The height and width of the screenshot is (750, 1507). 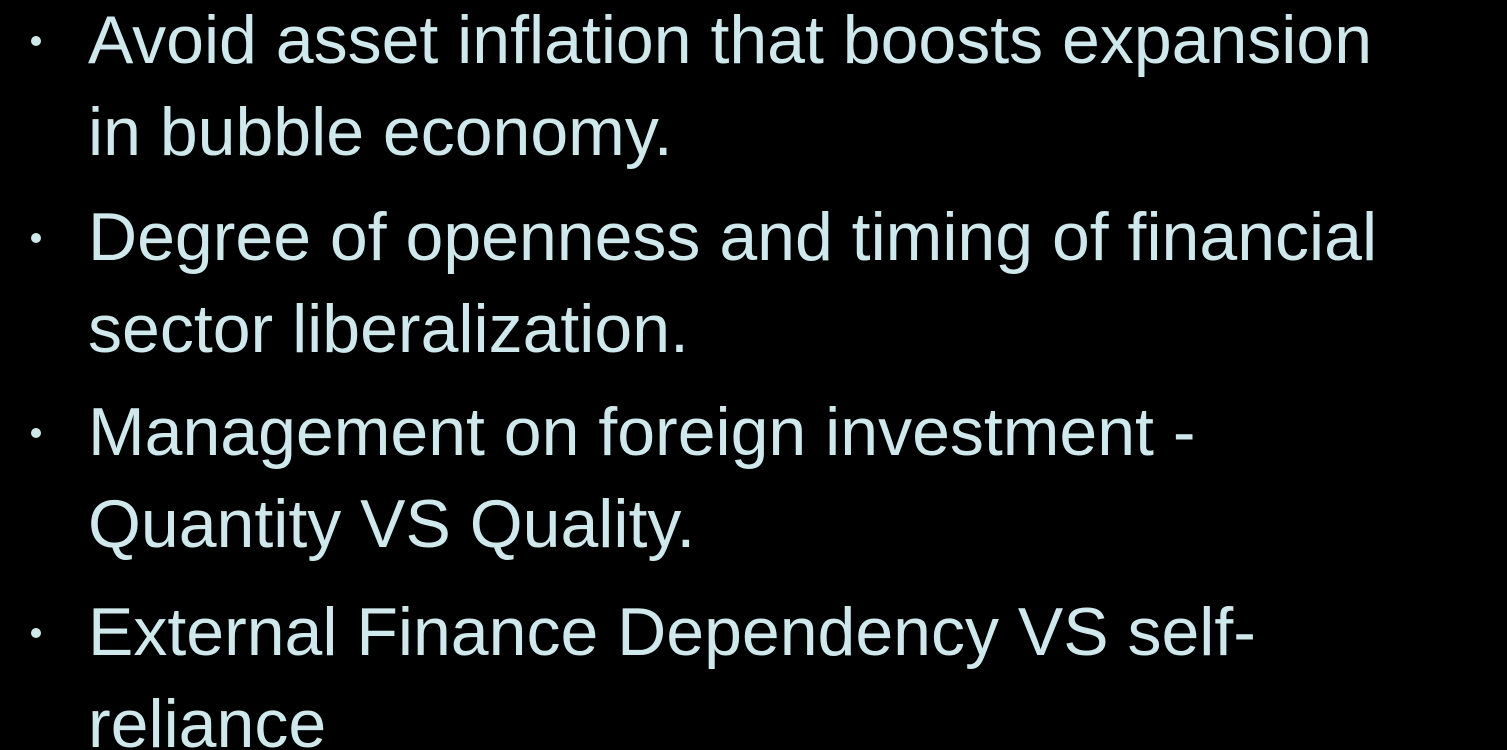 What do you see at coordinates (672, 632) in the screenshot?
I see `bullet-text: External Finance Dependency VS self-` at bounding box center [672, 632].